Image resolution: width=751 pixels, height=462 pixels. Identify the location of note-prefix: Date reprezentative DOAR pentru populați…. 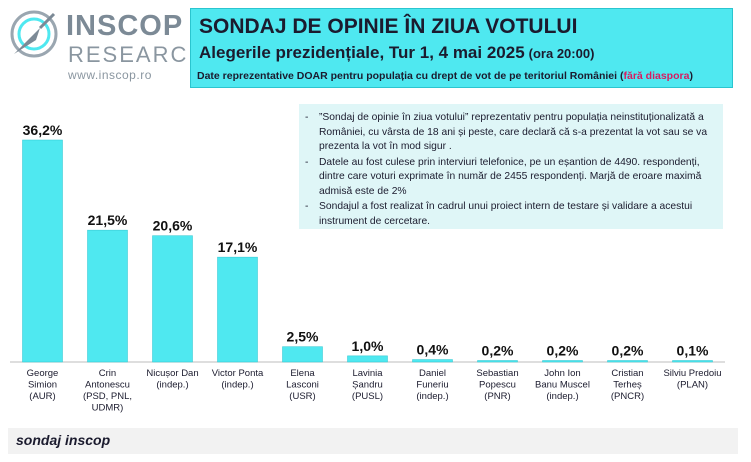
(410, 76).